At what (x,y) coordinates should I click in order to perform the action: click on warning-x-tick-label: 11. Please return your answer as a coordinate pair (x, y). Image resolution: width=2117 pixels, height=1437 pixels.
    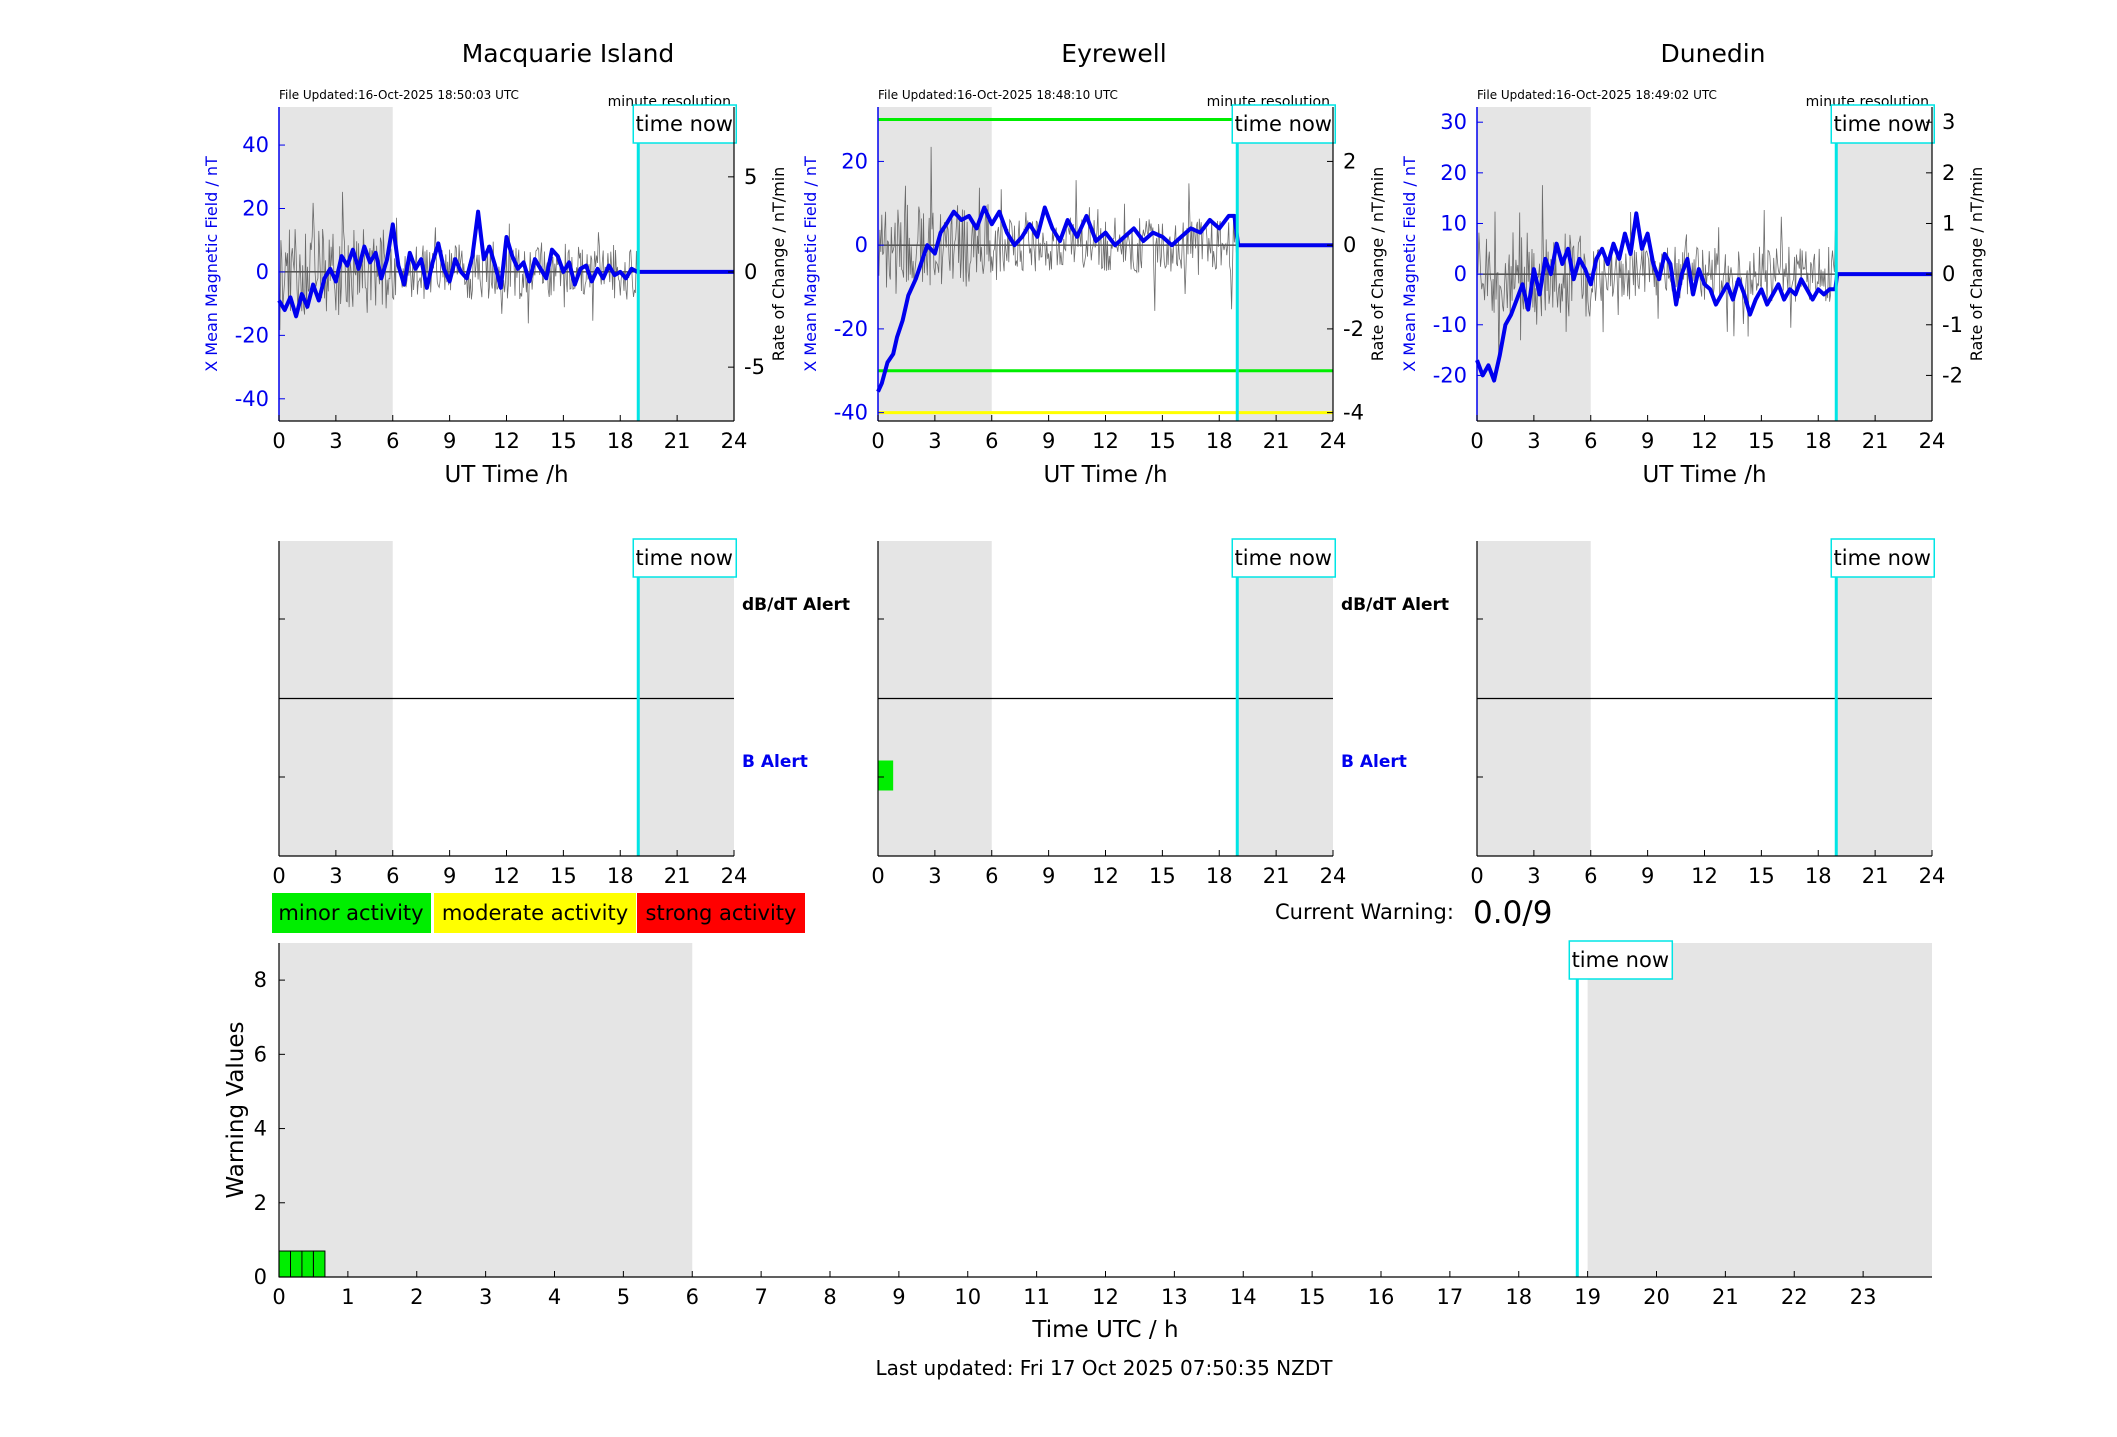
    Looking at the image, I should click on (1036, 1297).